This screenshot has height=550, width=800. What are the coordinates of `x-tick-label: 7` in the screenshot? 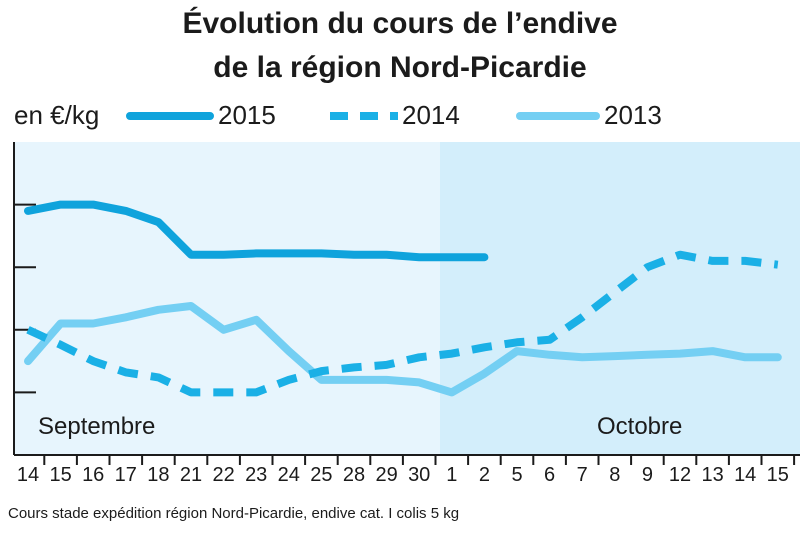 It's located at (582, 475).